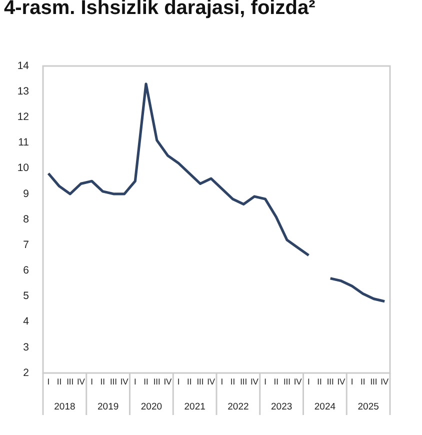  What do you see at coordinates (23, 66) in the screenshot?
I see `y-tick-label: 14` at bounding box center [23, 66].